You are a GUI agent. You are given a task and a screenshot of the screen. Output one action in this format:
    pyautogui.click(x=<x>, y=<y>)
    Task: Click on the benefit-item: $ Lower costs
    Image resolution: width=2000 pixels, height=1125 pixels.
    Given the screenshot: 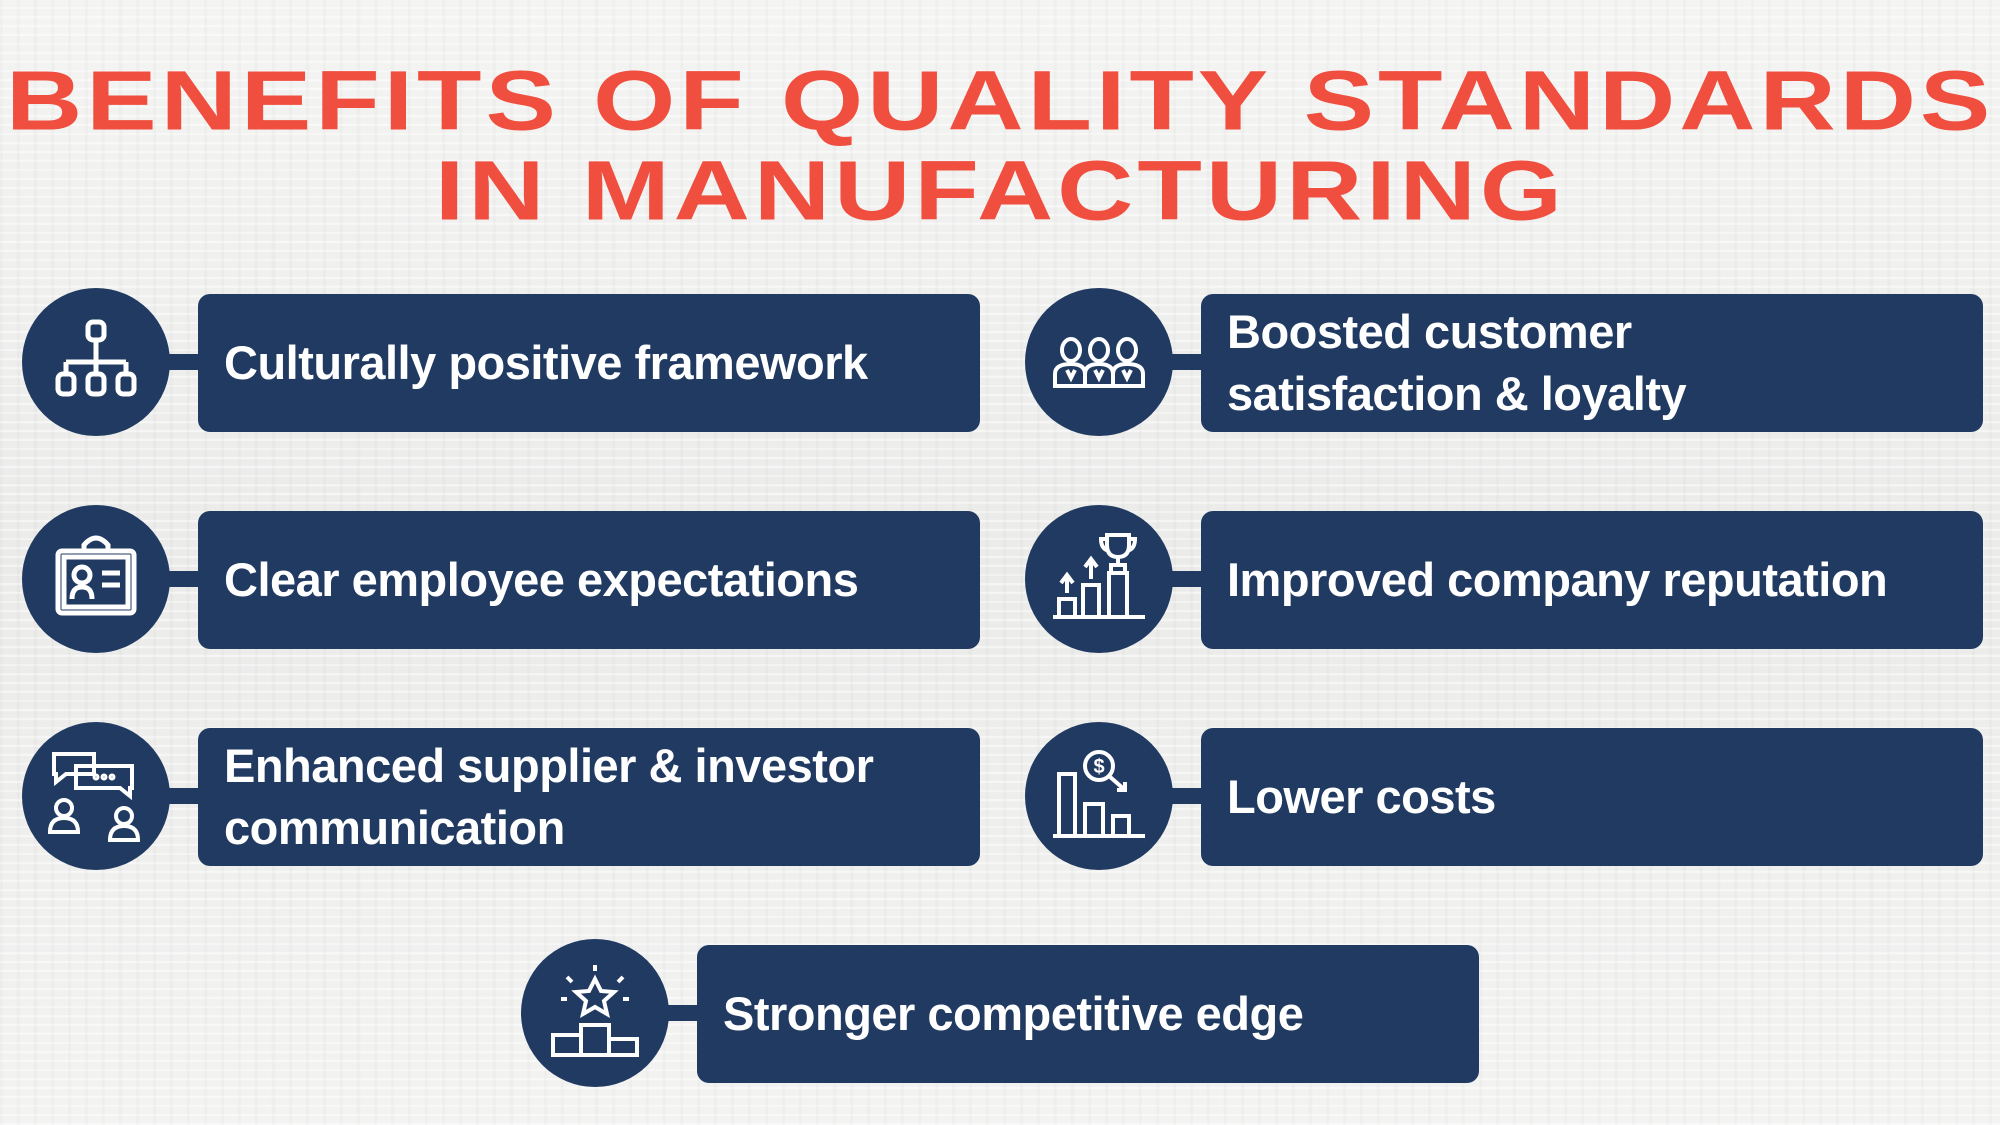 What is the action you would take?
    pyautogui.click(x=1501, y=797)
    